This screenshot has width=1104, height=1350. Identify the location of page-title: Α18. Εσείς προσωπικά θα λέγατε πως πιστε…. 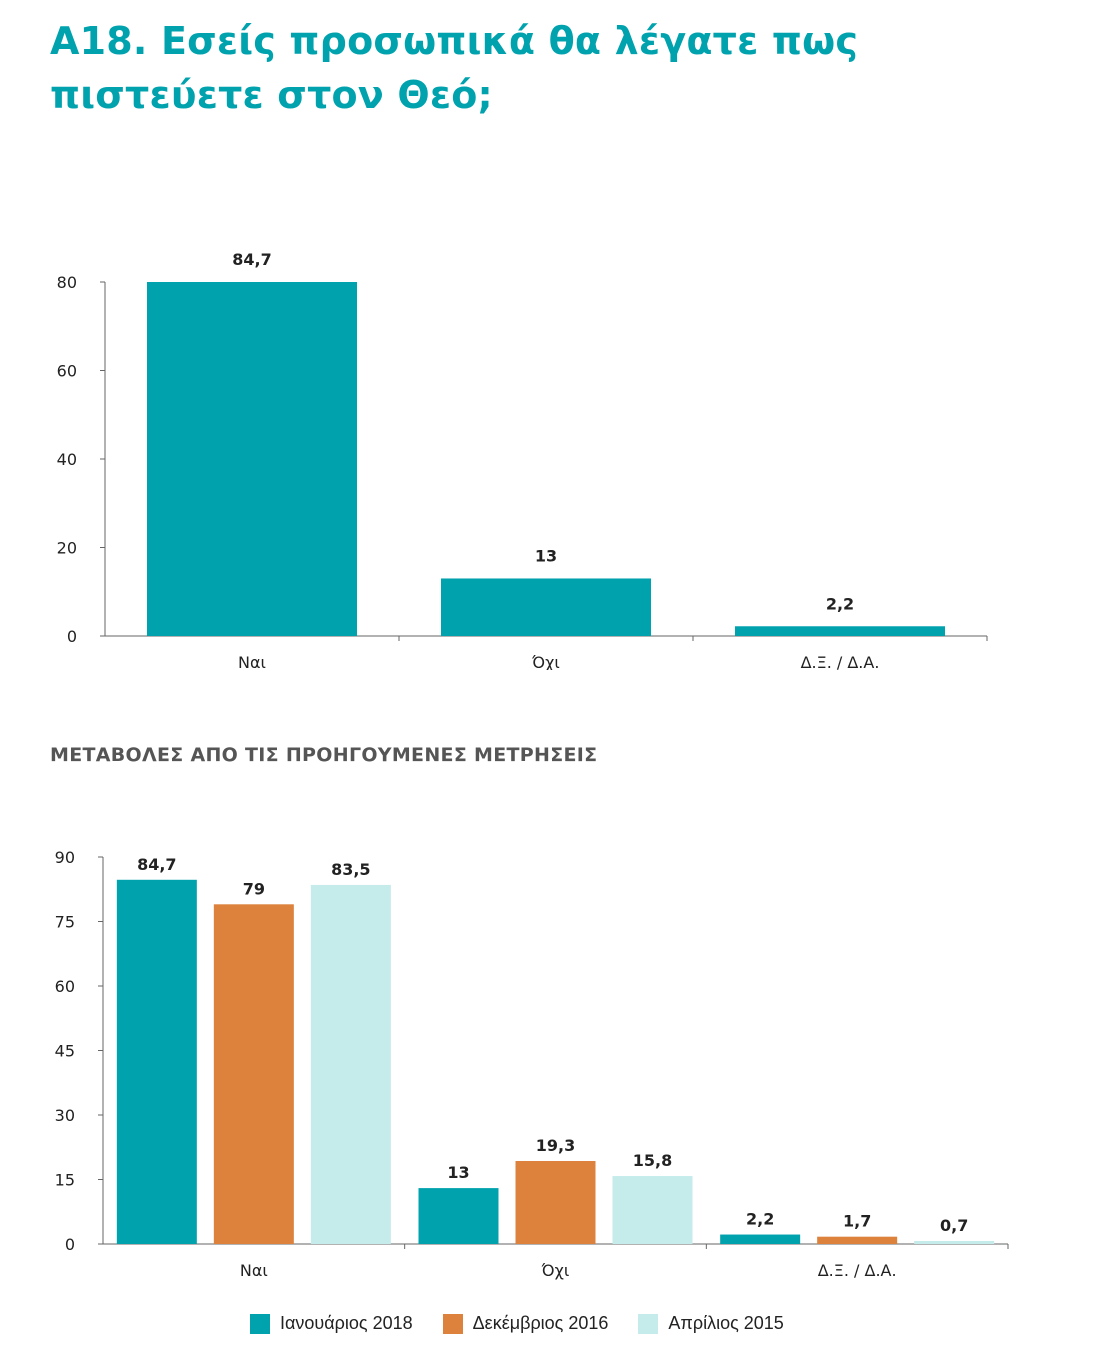
(454, 68).